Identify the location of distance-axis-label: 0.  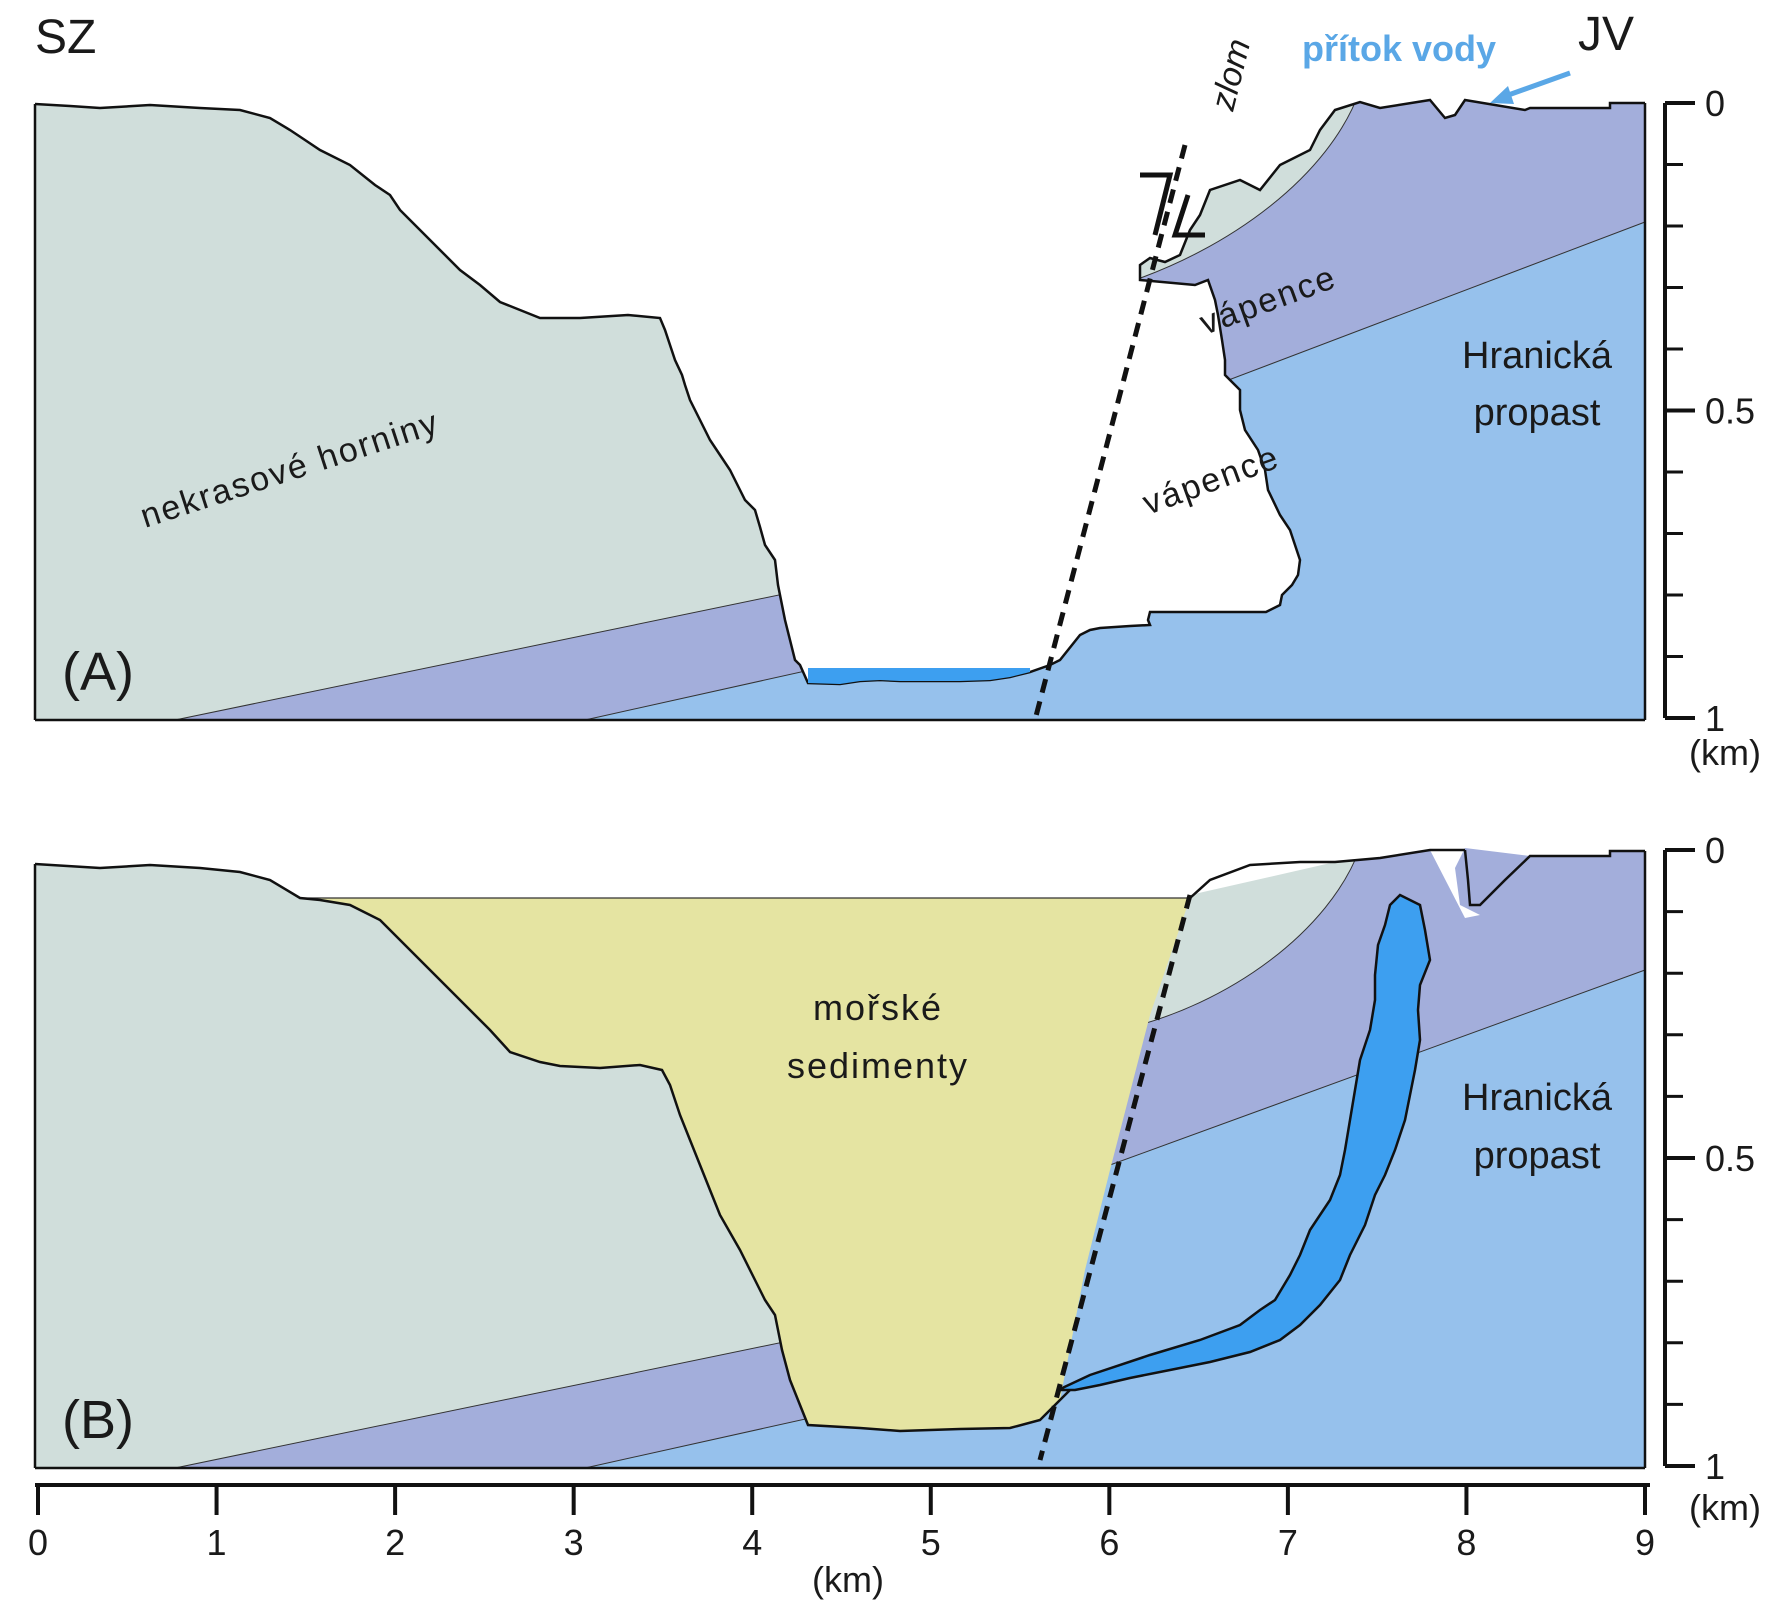
(38, 1542).